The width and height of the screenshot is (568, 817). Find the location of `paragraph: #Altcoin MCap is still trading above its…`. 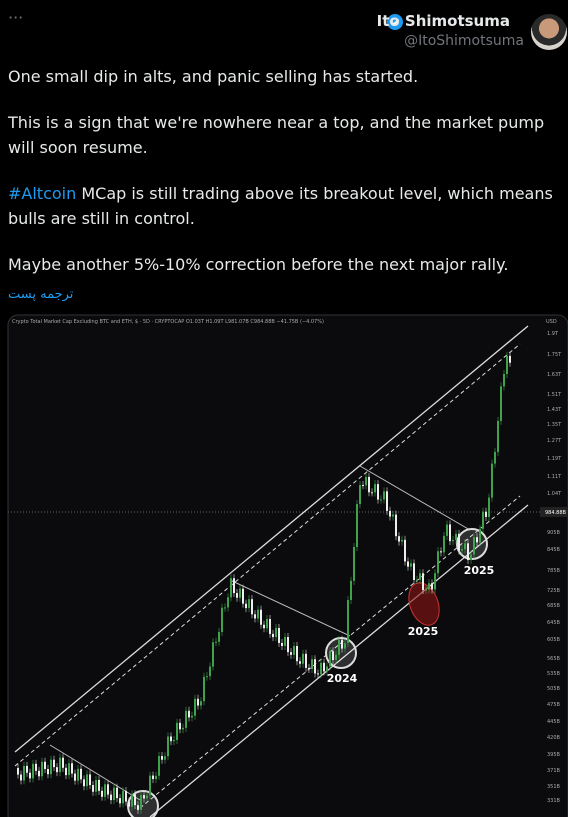

paragraph: #Altcoin MCap is still trading above its… is located at coordinates (286, 206).